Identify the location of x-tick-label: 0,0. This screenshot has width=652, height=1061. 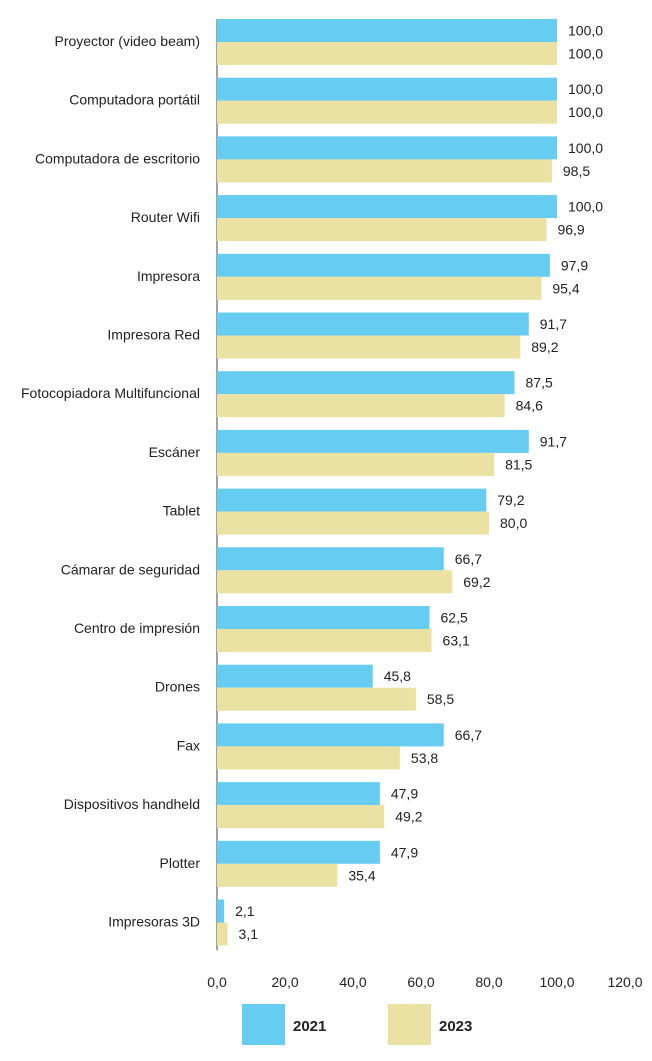
(217, 982).